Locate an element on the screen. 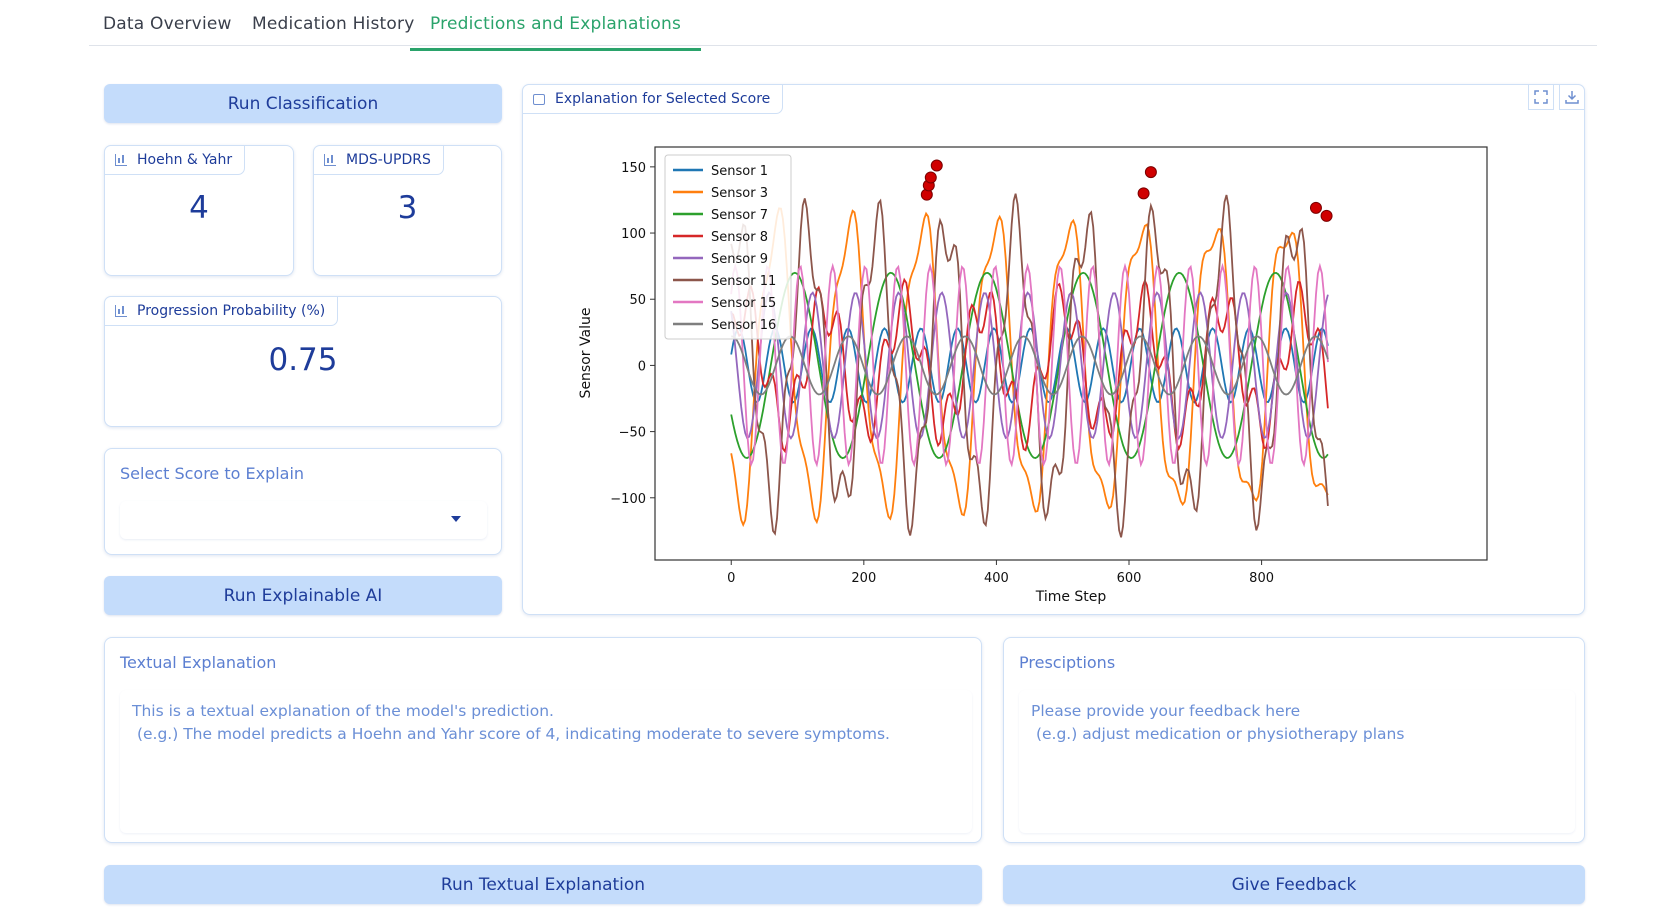  hoehn-yahr-label-text: Hoehn & Yahr is located at coordinates (185, 160).